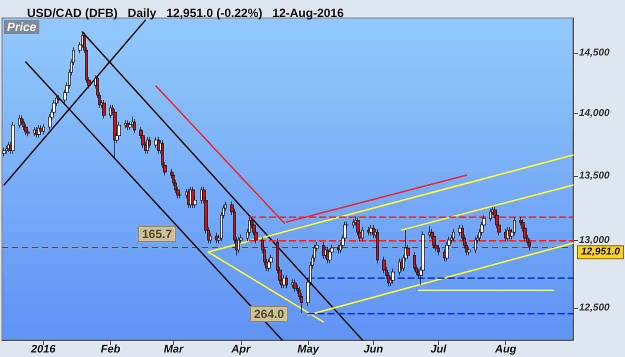 This screenshot has height=357, width=625. Describe the element at coordinates (594, 113) in the screenshot. I see `y-tick-label: 14,000` at that location.